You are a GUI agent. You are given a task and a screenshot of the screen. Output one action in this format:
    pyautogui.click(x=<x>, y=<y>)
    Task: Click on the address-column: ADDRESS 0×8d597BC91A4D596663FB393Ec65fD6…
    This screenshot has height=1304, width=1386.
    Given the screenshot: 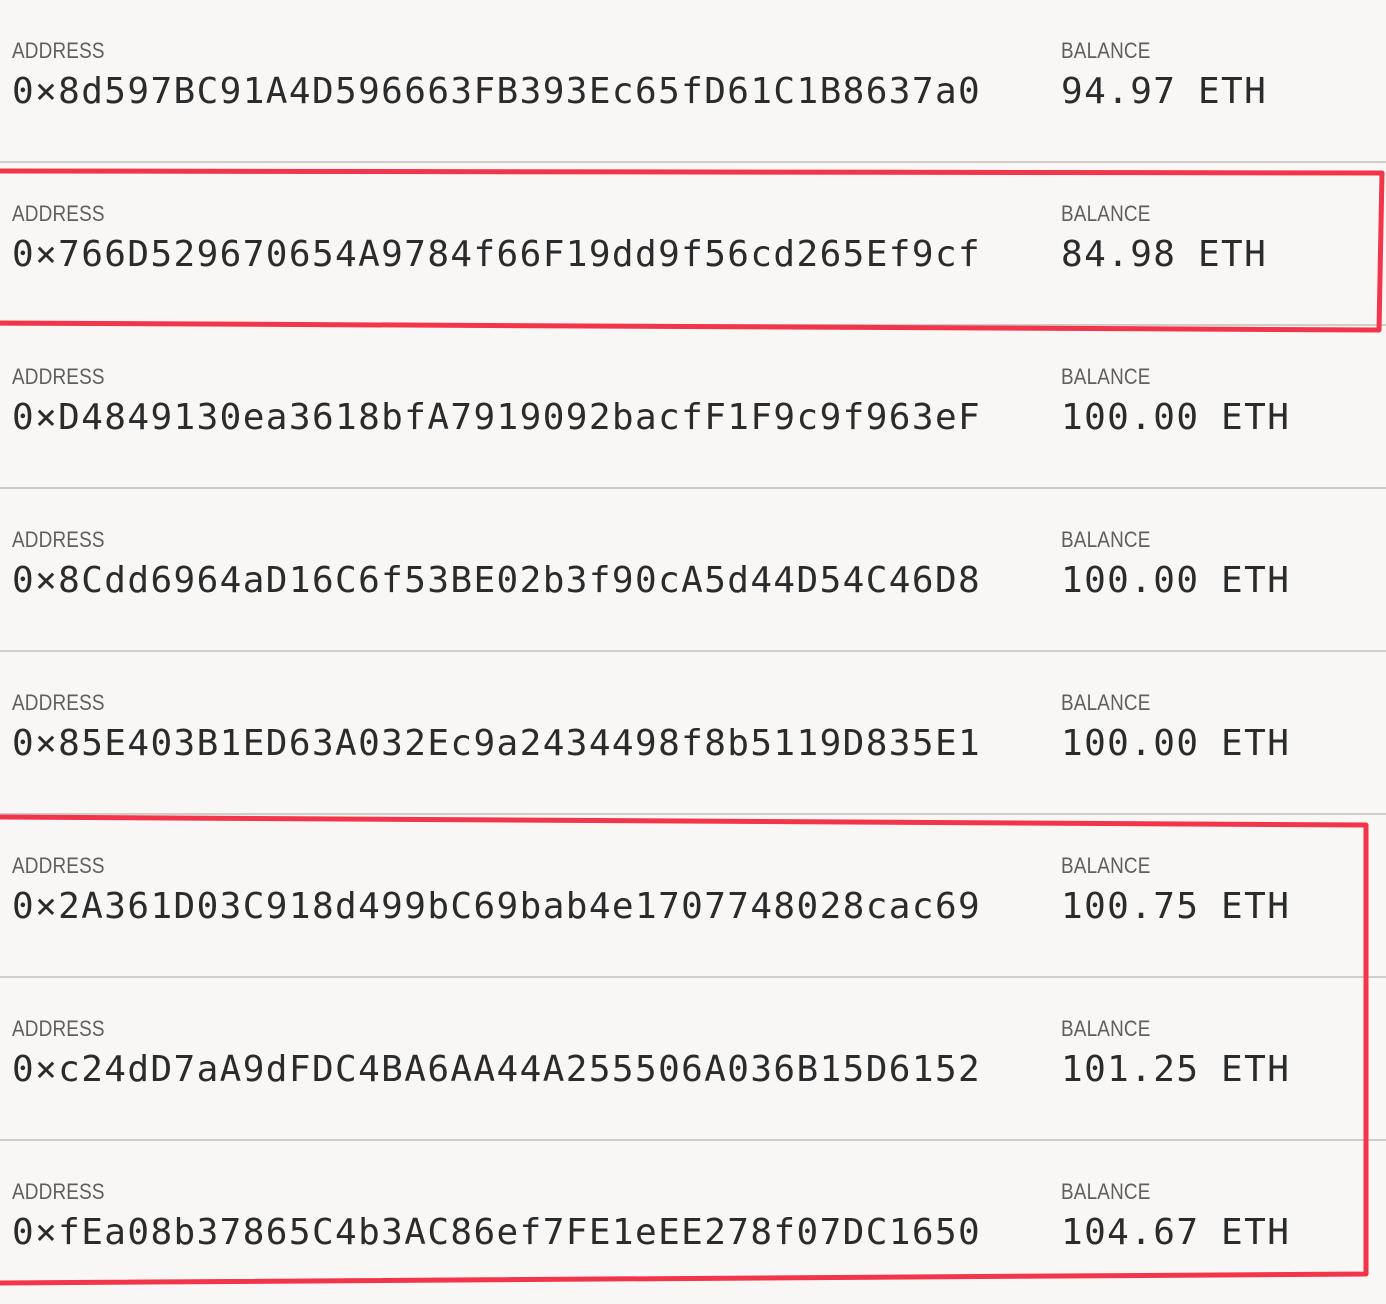 What is the action you would take?
    pyautogui.click(x=496, y=76)
    